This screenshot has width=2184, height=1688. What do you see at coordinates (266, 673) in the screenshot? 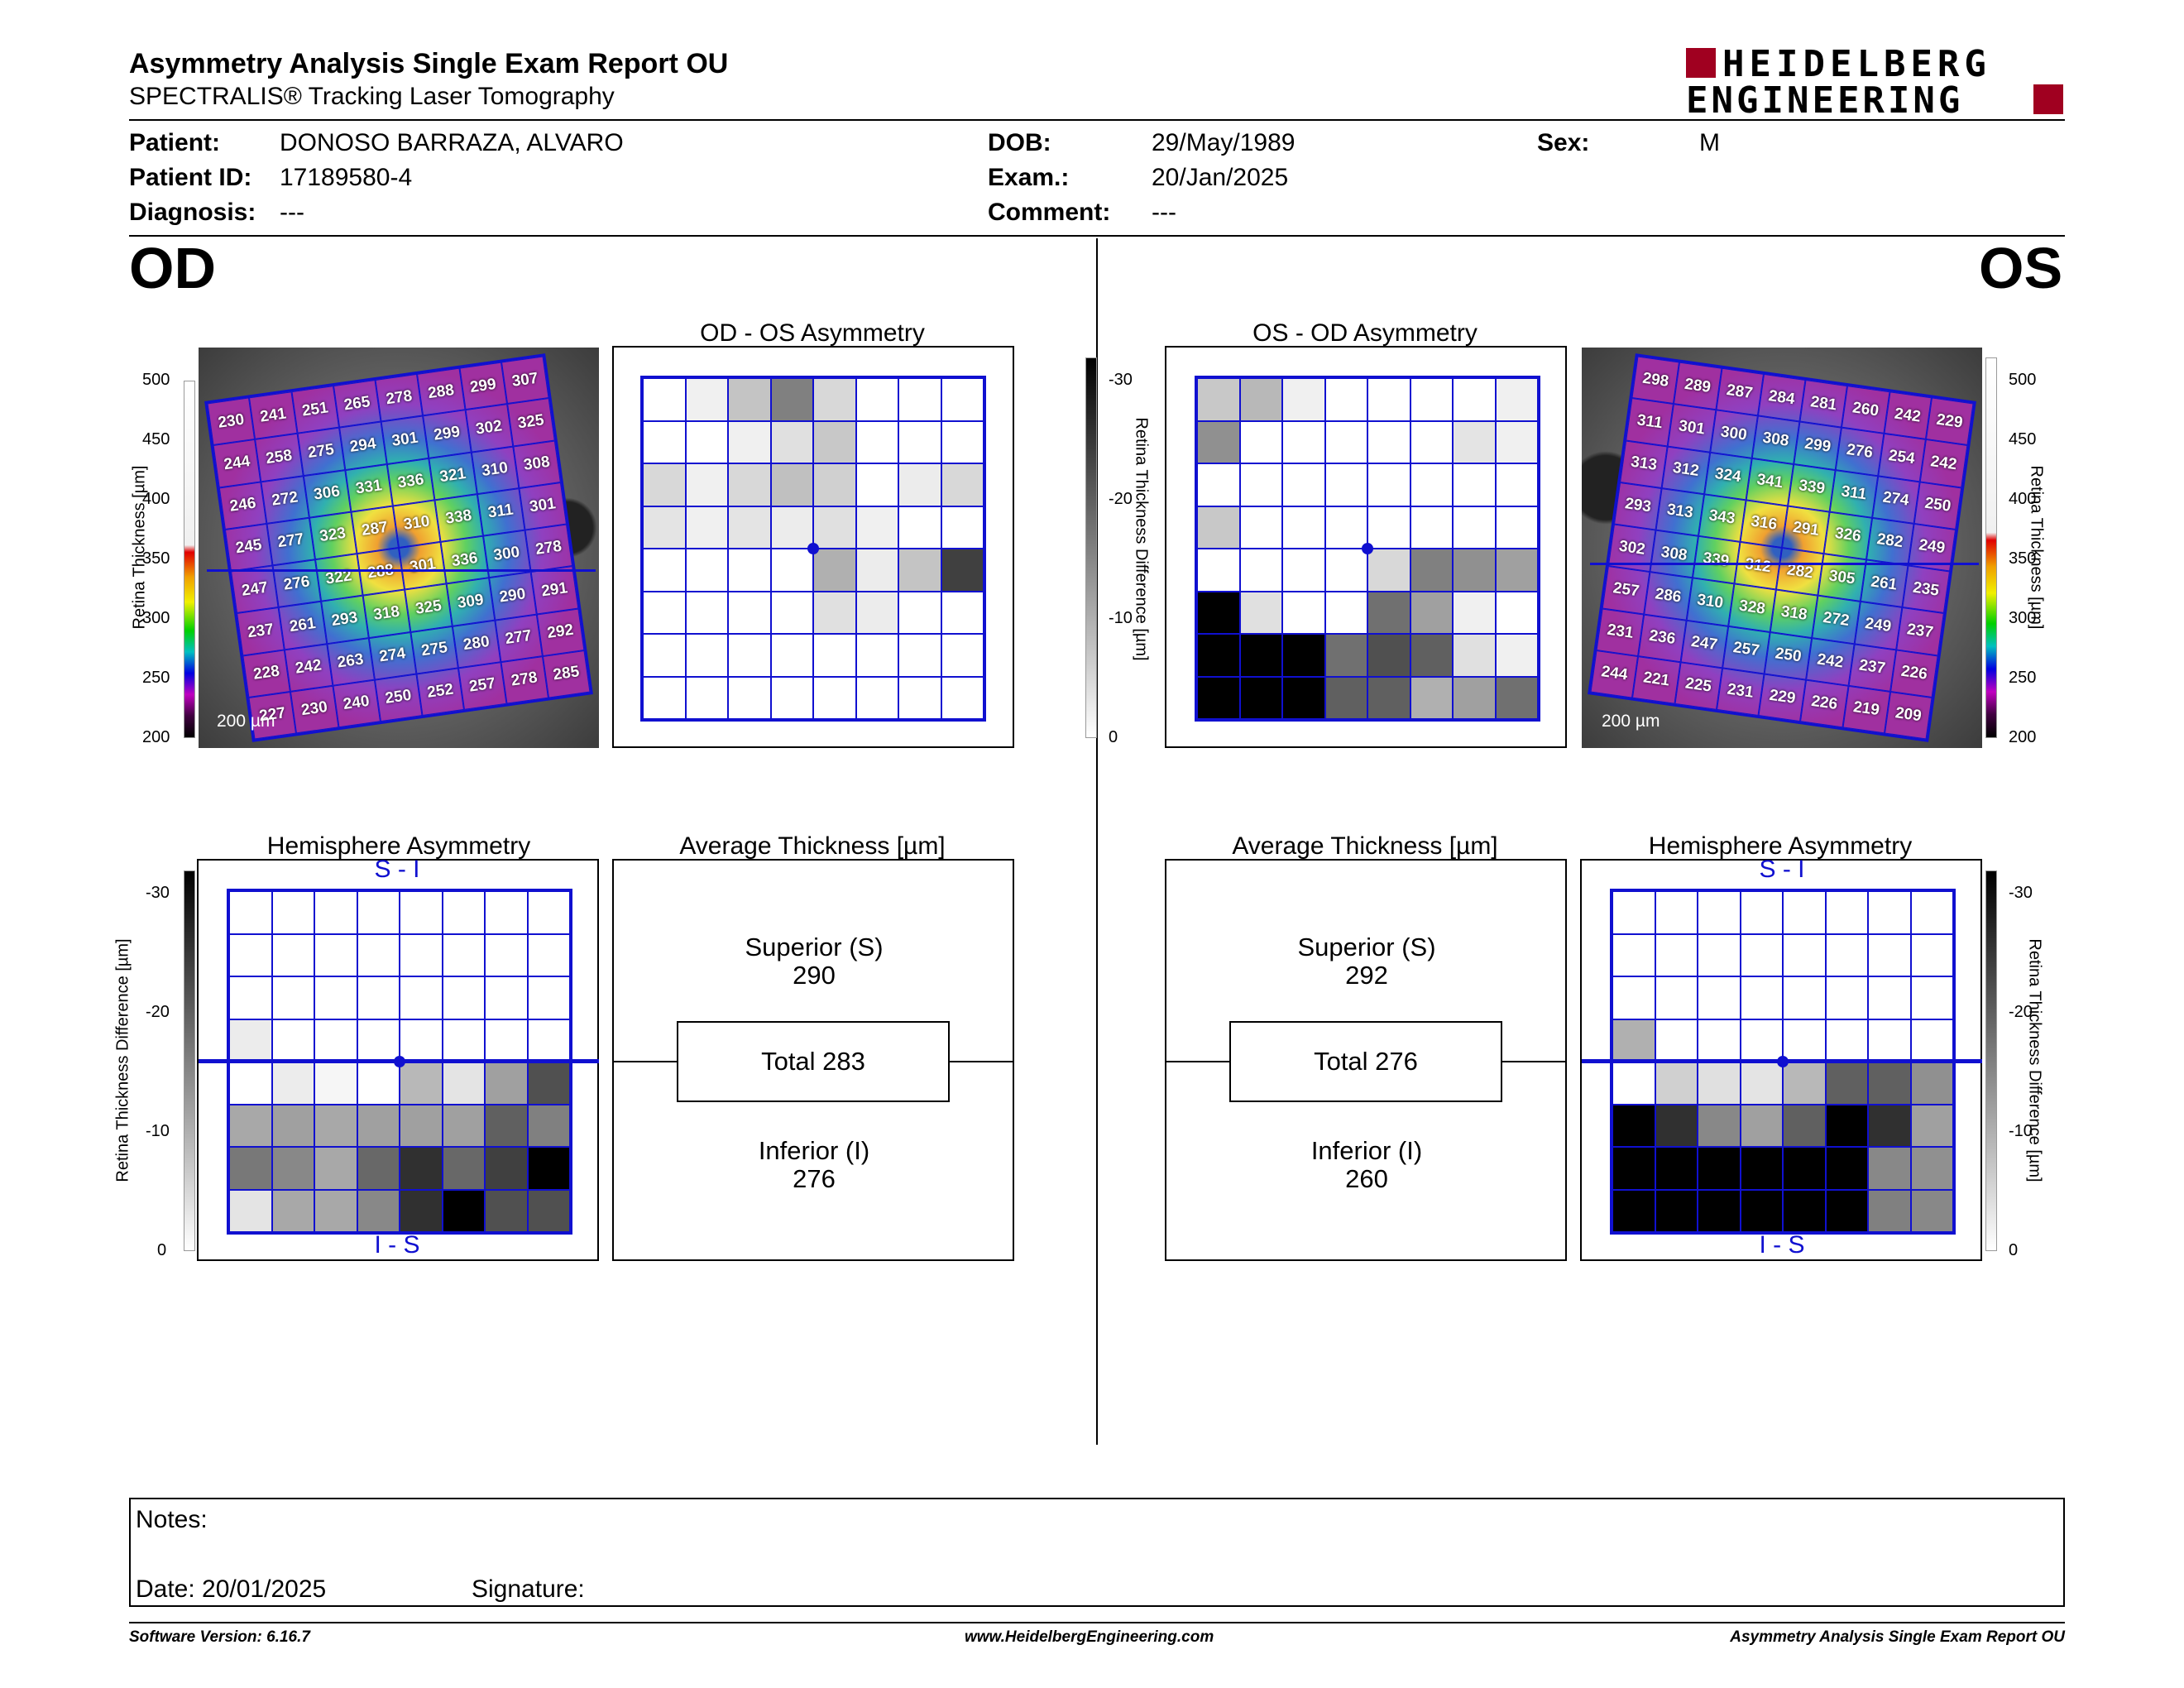
I see `thickness-cell: 228` at bounding box center [266, 673].